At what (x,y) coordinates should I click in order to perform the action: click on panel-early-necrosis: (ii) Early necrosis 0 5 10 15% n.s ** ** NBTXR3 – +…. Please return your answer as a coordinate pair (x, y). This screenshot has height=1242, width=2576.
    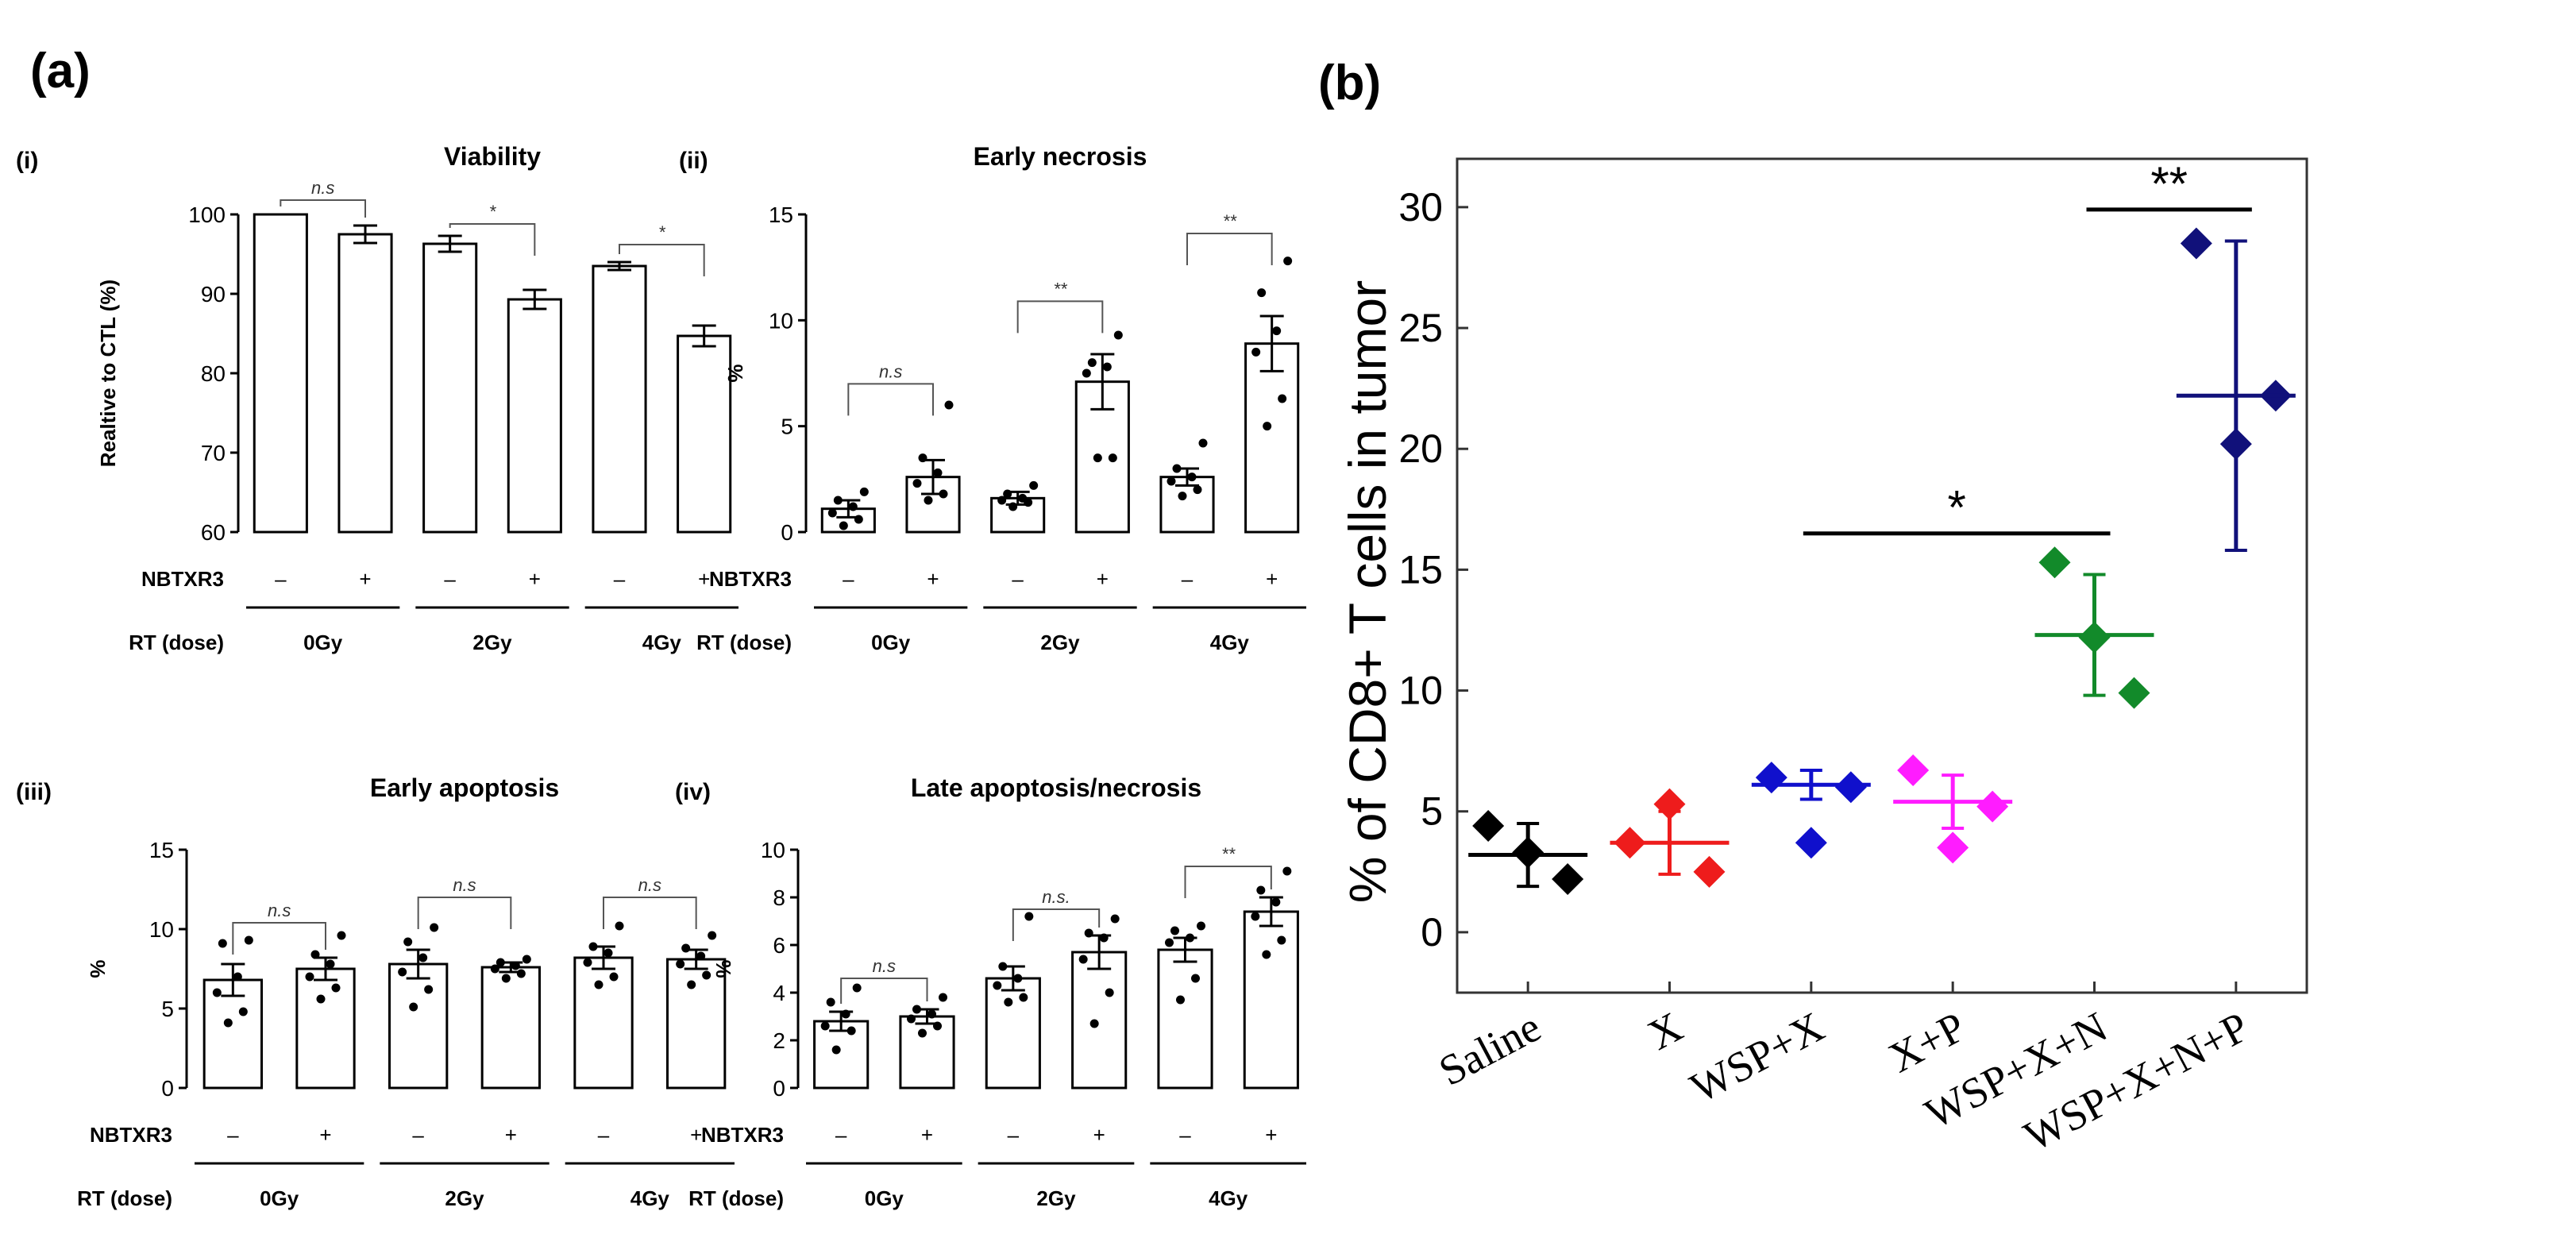
    Looking at the image, I should click on (993, 398).